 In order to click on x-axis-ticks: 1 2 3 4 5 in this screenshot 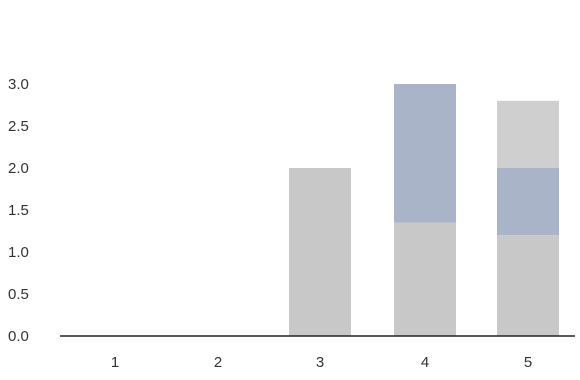, I will do `click(321, 362)`.